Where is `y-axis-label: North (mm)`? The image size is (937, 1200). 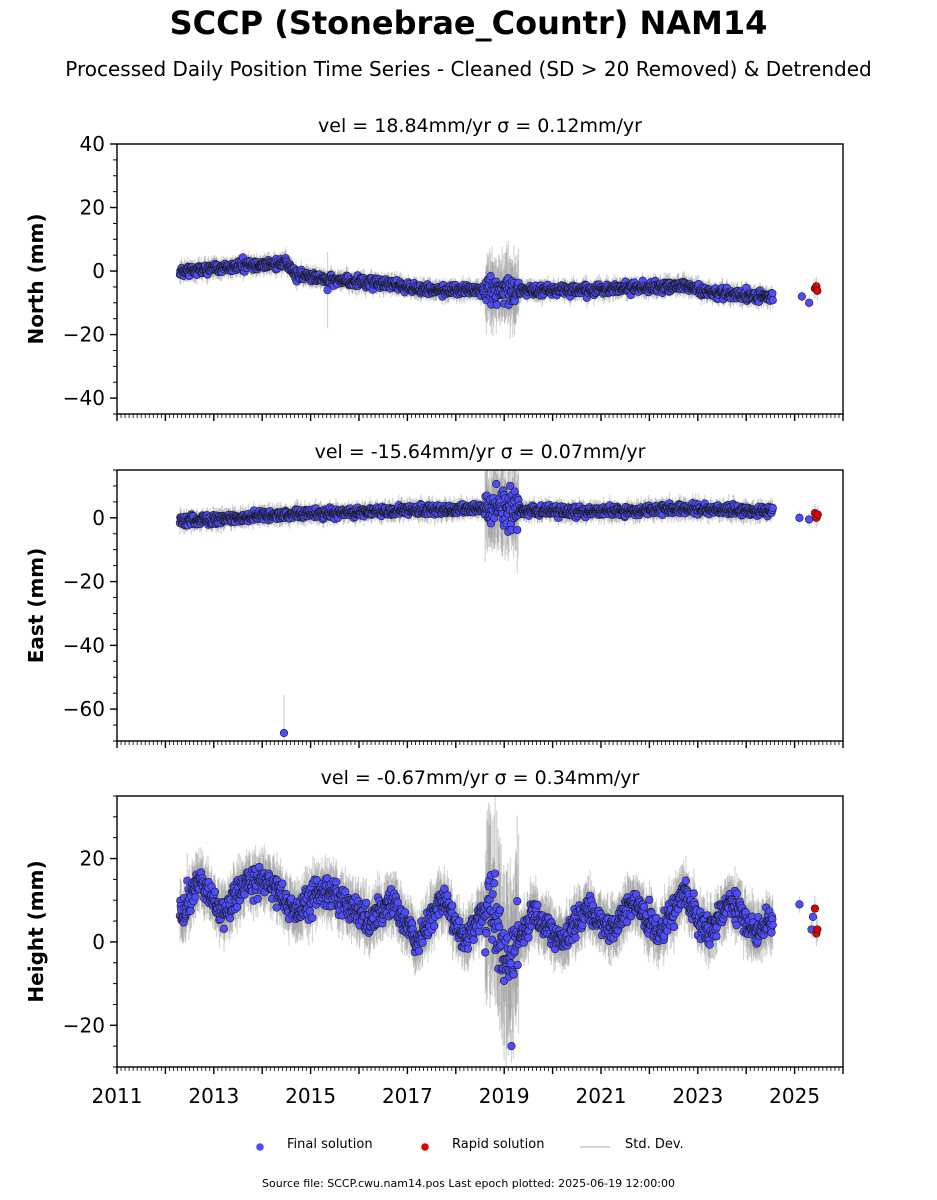 y-axis-label: North (mm) is located at coordinates (36, 278).